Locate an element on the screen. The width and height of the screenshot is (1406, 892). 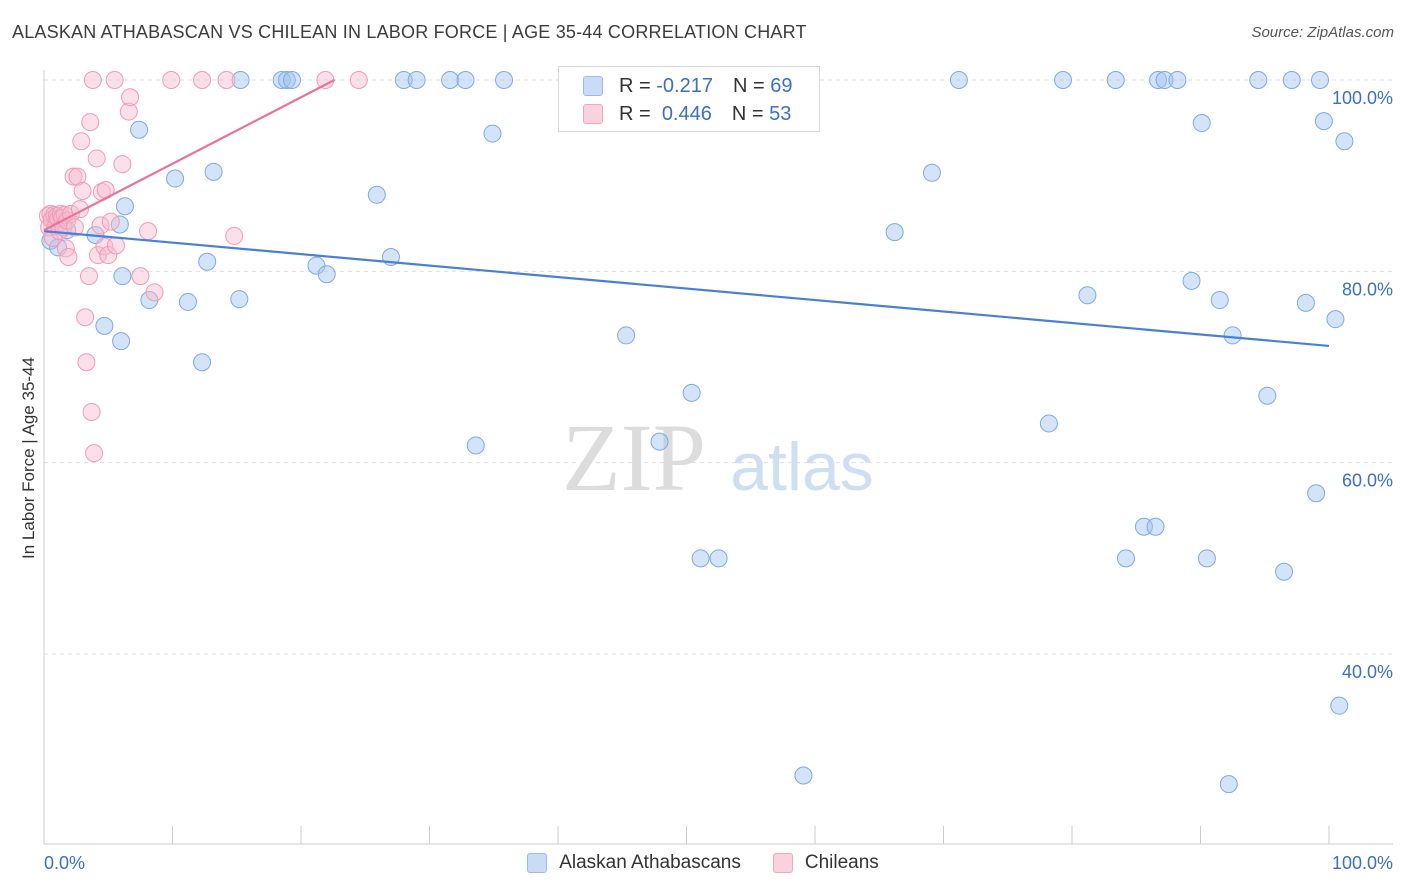
legend-r-chileans: 0.446 is located at coordinates (686, 113).